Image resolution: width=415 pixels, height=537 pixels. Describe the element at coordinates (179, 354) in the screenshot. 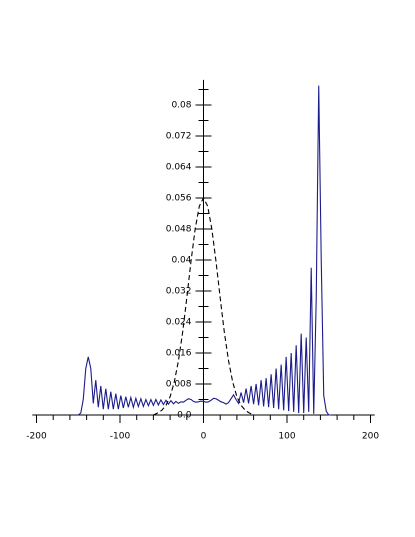

I see `y-tick-label: 0.016` at that location.